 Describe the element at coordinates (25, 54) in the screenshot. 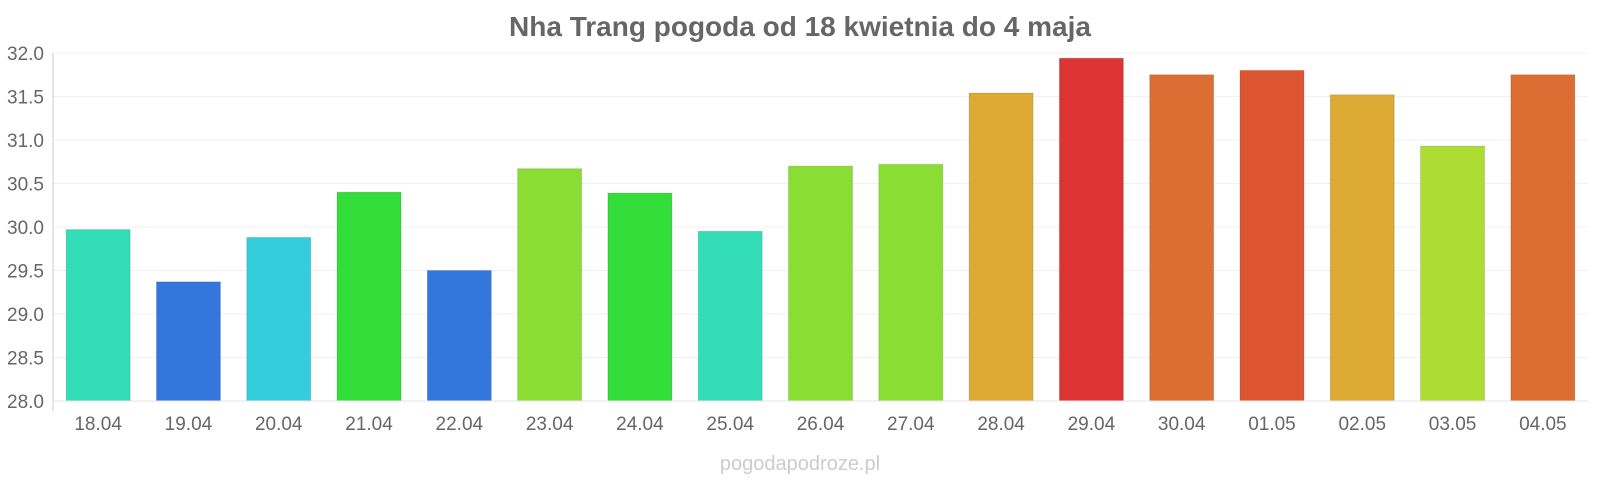

I see `y-tick-label: 32.0` at that location.